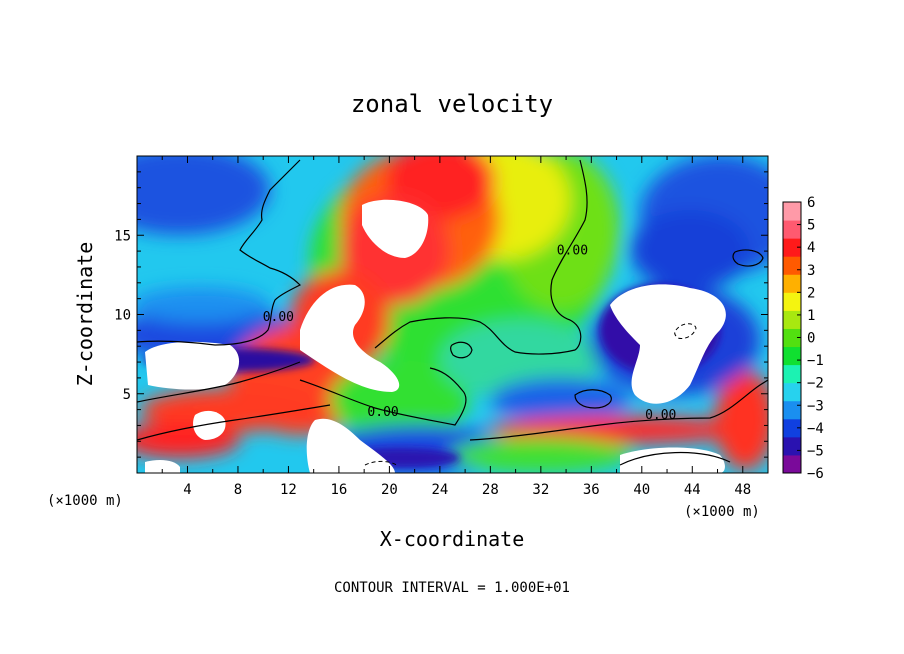 Image resolution: width=904 pixels, height=654 pixels. Describe the element at coordinates (815, 384) in the screenshot. I see `colorbar-tick-label: −2` at that location.